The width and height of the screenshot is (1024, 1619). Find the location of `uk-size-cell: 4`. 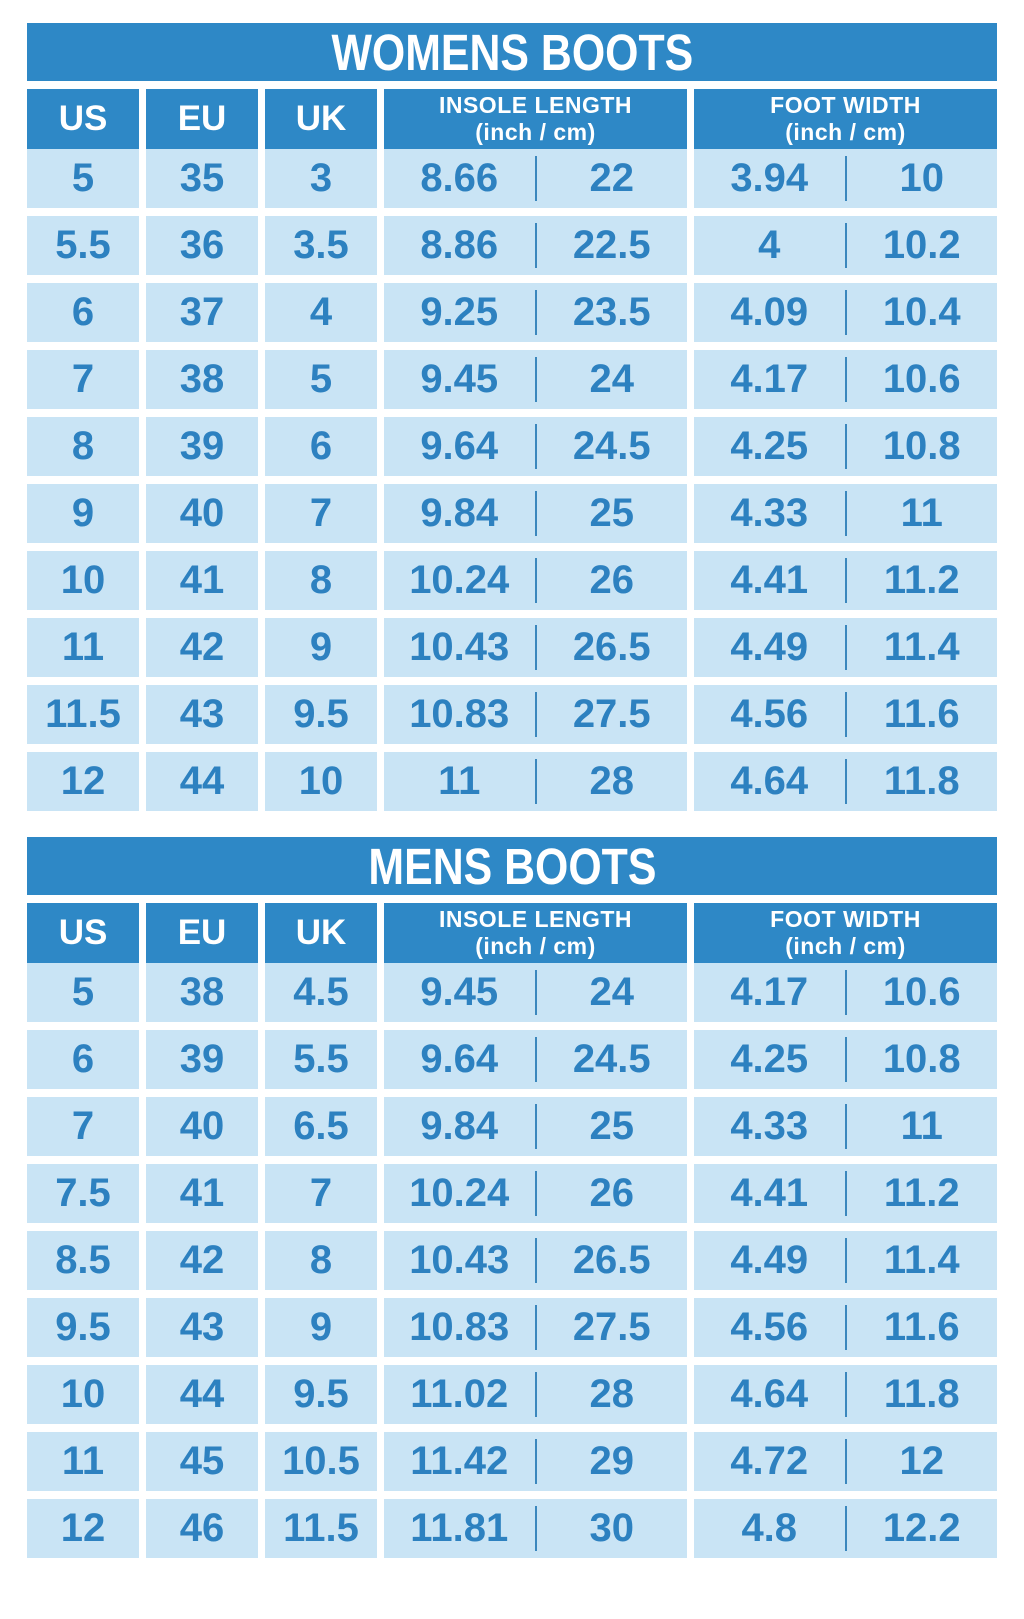

uk-size-cell: 4 is located at coordinates (321, 312).